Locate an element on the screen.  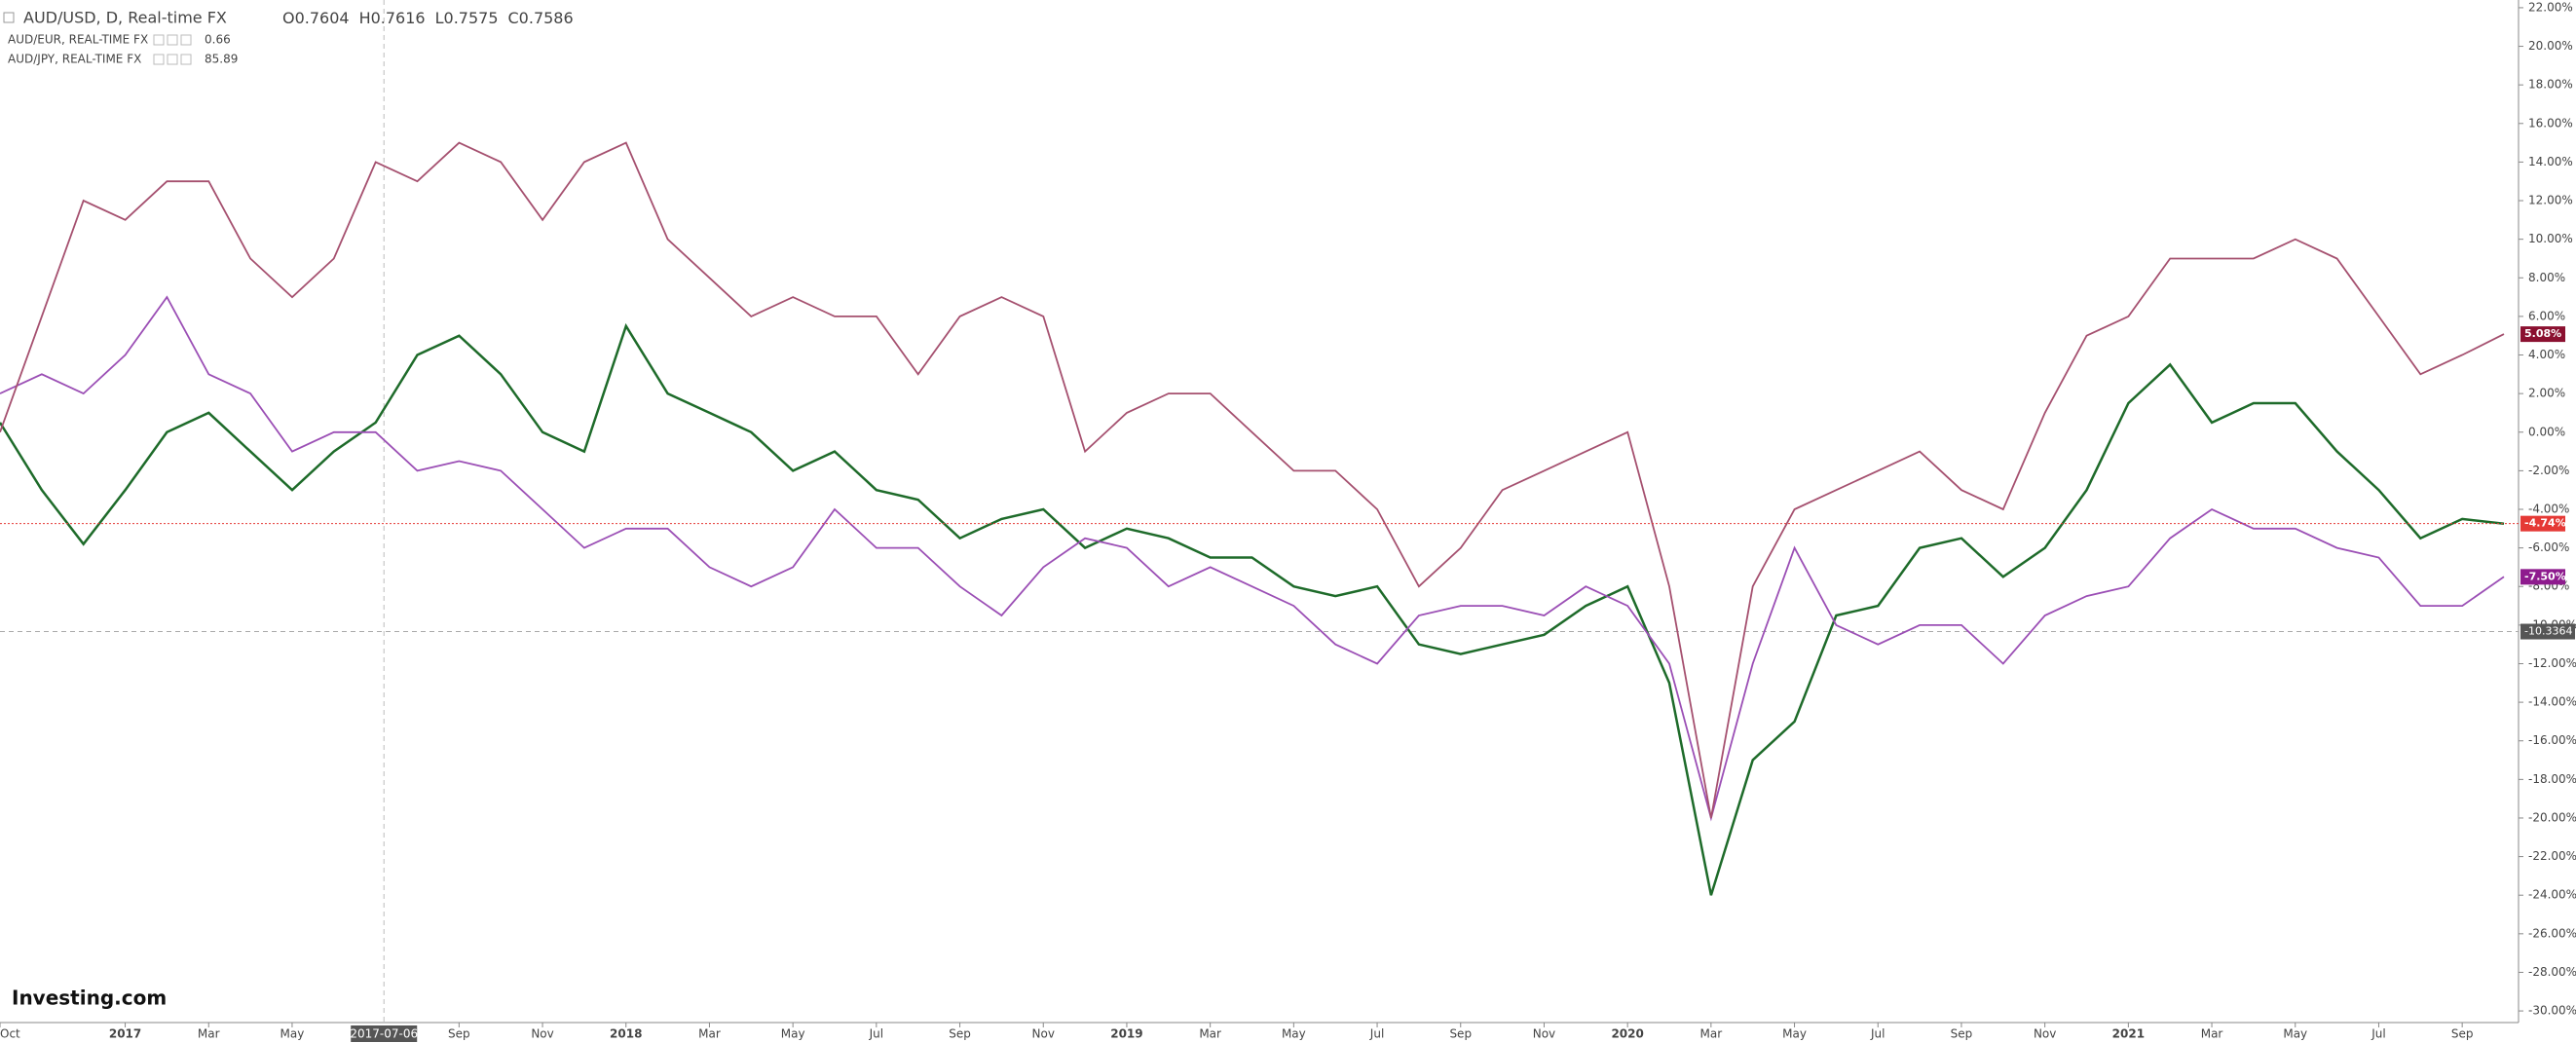
x-tick-label: 2017 is located at coordinates (125, 1034).